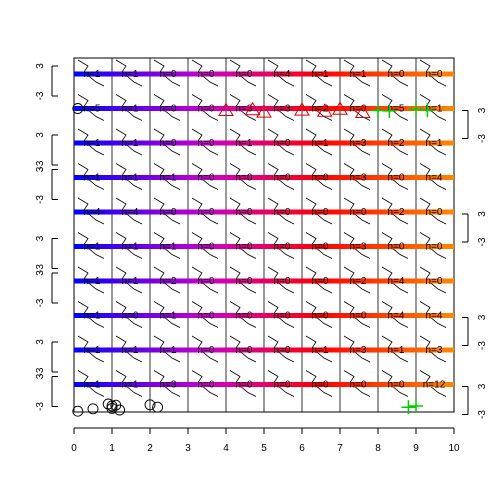 This screenshot has width=500, height=500. I want to click on cell-count-label: n=12, so click(434, 385).